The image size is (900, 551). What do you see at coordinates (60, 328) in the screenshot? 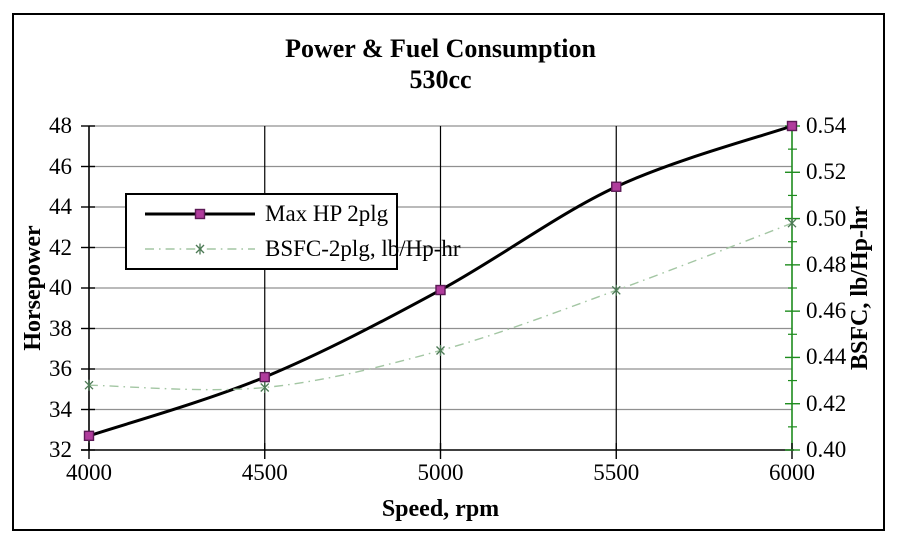
I see `y-axis-left-tick-label: 38` at bounding box center [60, 328].